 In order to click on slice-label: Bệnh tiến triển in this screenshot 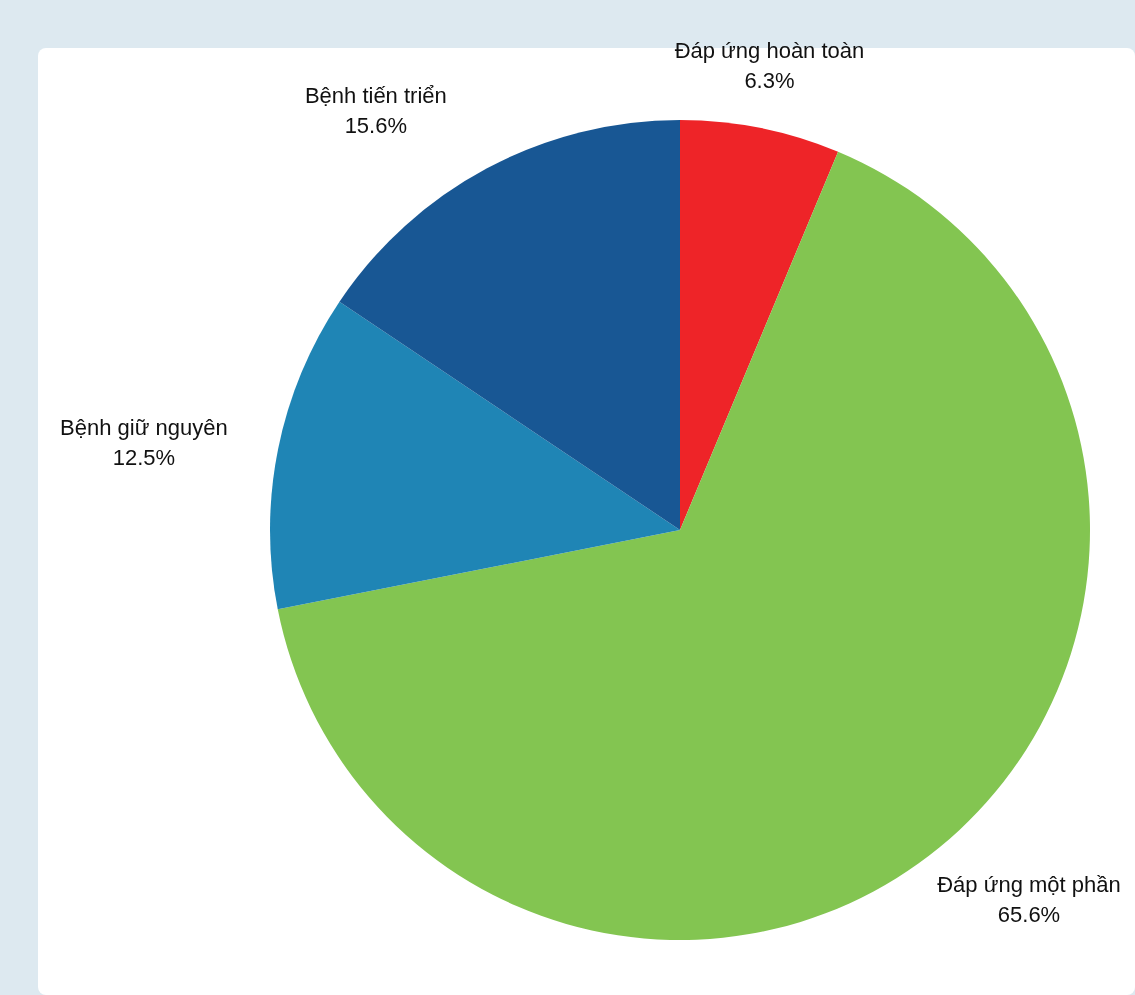, I will do `click(375, 95)`.